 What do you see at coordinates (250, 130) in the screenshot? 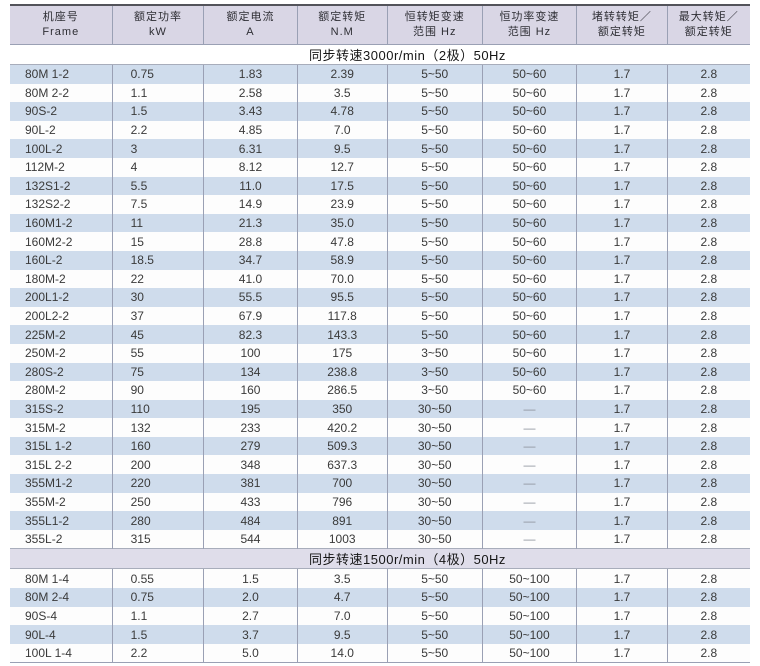
I see `table-cell: 4.85` at bounding box center [250, 130].